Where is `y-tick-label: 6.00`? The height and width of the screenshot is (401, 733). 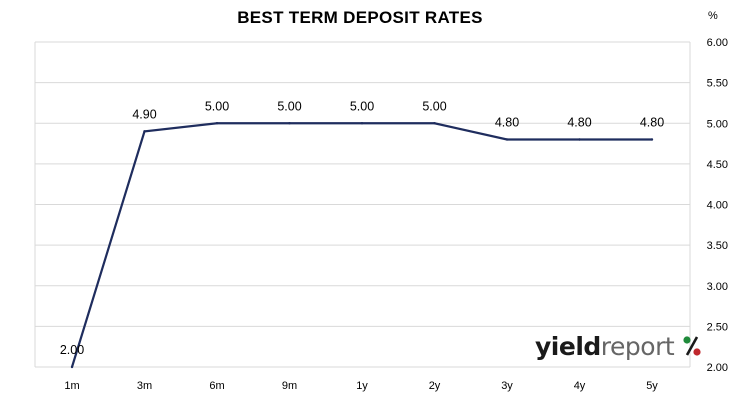 y-tick-label: 6.00 is located at coordinates (717, 43).